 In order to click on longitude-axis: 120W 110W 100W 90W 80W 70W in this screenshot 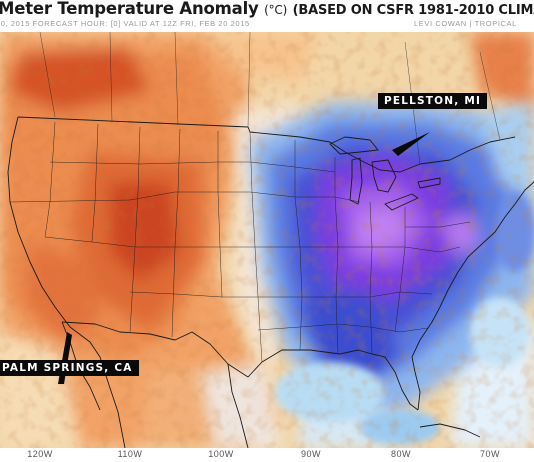, I will do `click(267, 455)`.